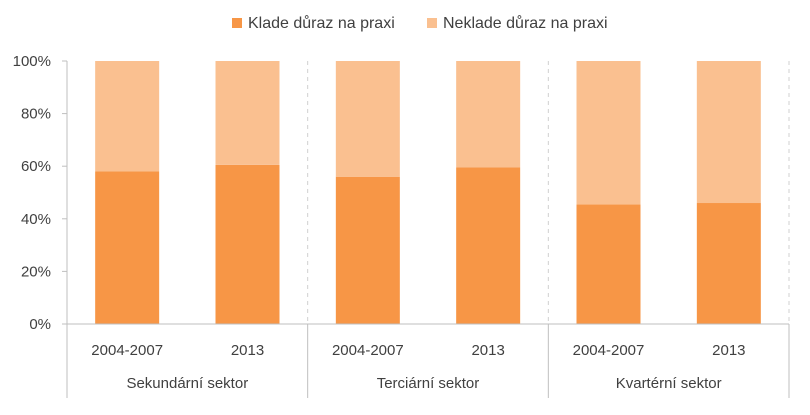  What do you see at coordinates (36, 166) in the screenshot?
I see `y-tick-label: 60%` at bounding box center [36, 166].